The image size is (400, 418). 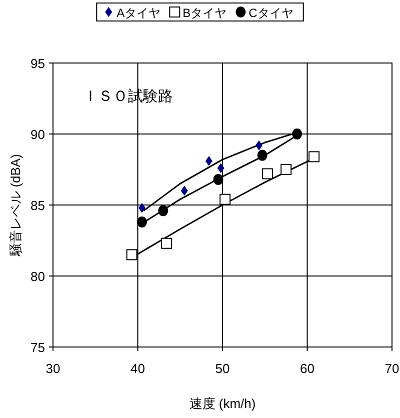 I want to click on y-tick-label: 80, so click(x=37, y=276).